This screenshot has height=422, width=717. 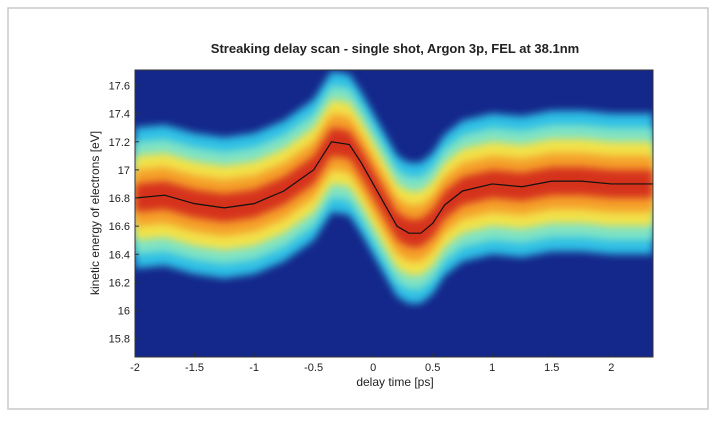 What do you see at coordinates (551, 368) in the screenshot?
I see `x-tick-label: 1.5` at bounding box center [551, 368].